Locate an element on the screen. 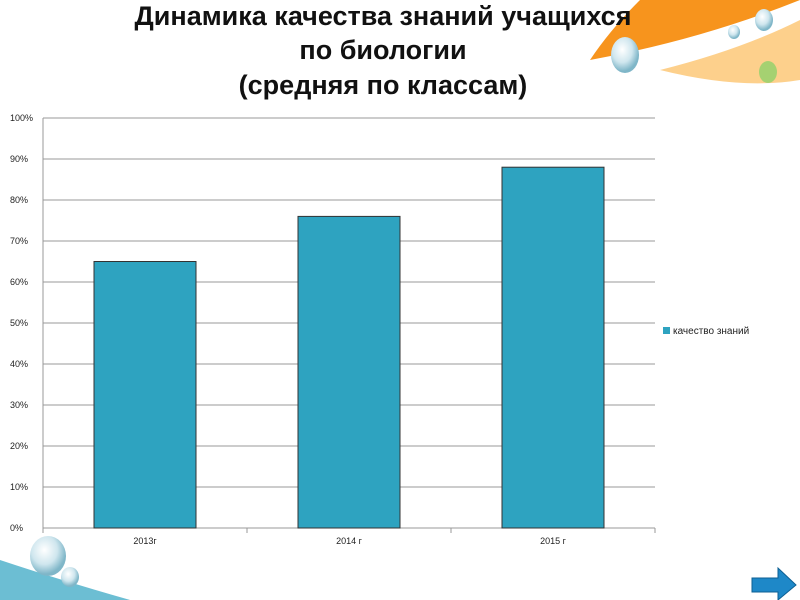  y-tick-label: 10% is located at coordinates (19, 487).